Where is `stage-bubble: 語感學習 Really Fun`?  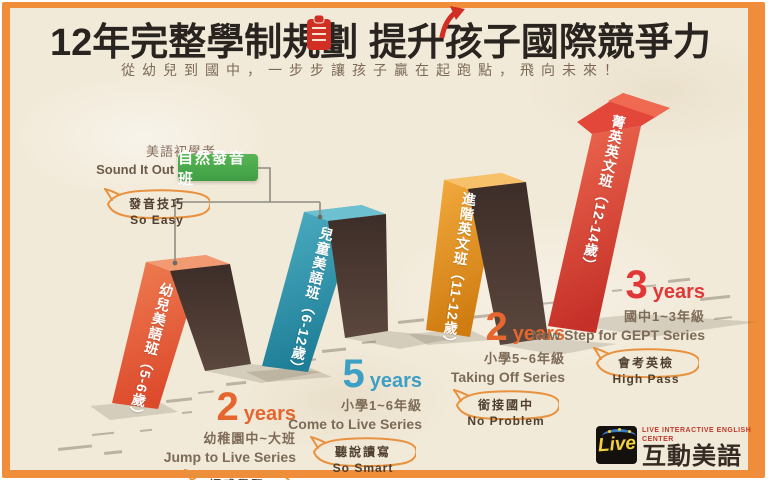
stage-bubble: 語感學習 Really Fun is located at coordinates (237, 474).